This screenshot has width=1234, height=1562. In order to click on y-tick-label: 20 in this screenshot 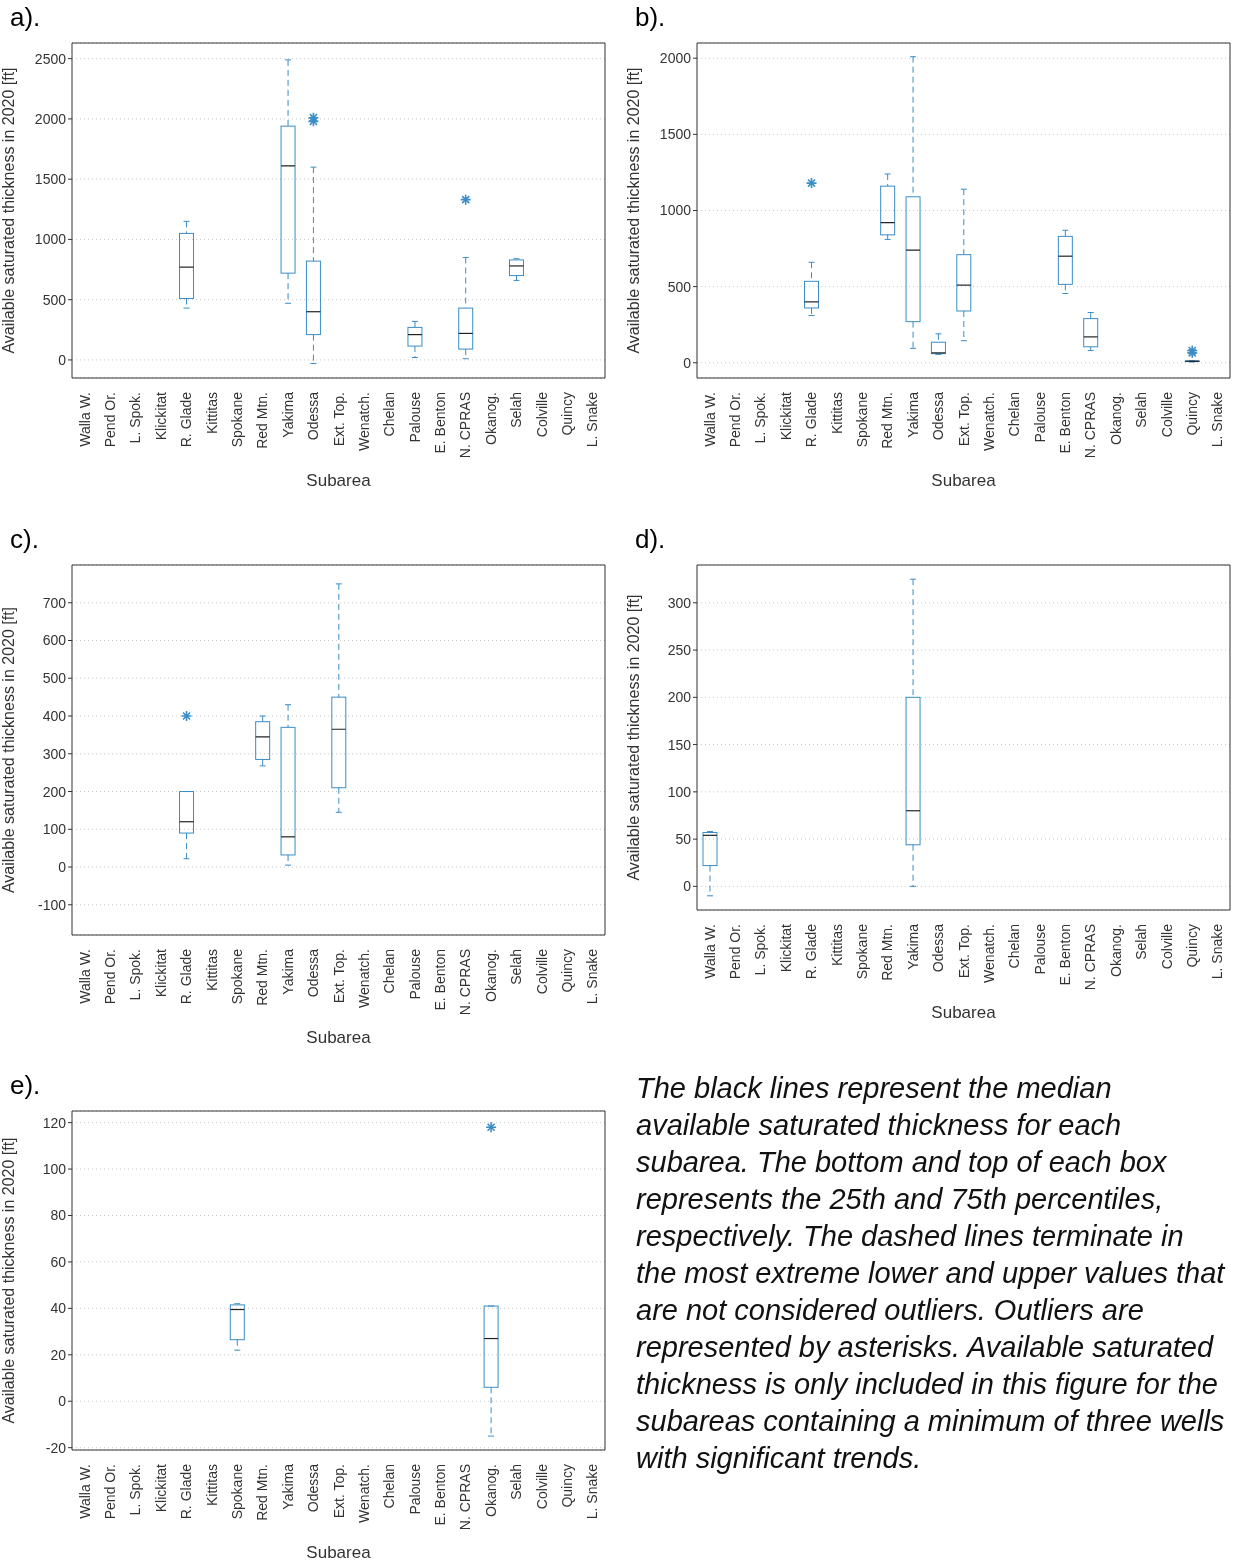, I will do `click(58, 1354)`.